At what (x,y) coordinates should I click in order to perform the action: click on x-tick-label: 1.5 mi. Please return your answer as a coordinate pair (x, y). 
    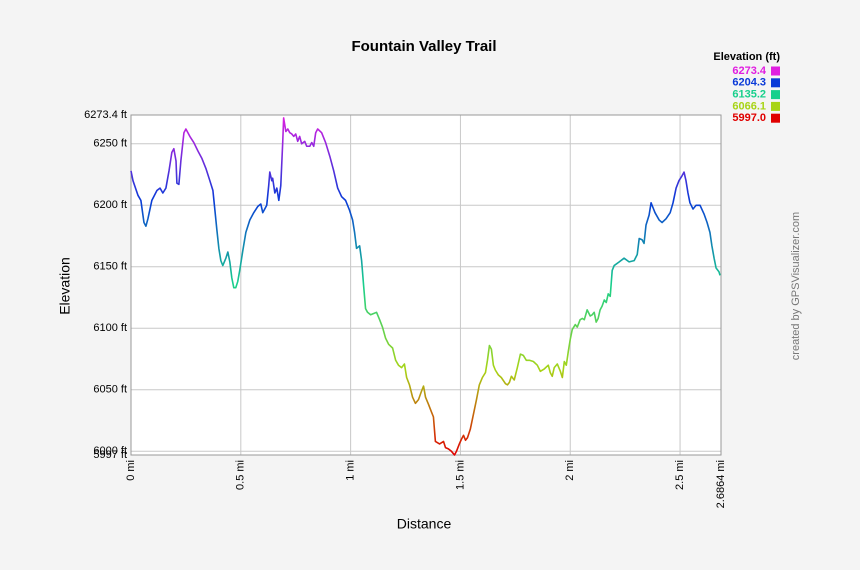
    Looking at the image, I should click on (460, 475).